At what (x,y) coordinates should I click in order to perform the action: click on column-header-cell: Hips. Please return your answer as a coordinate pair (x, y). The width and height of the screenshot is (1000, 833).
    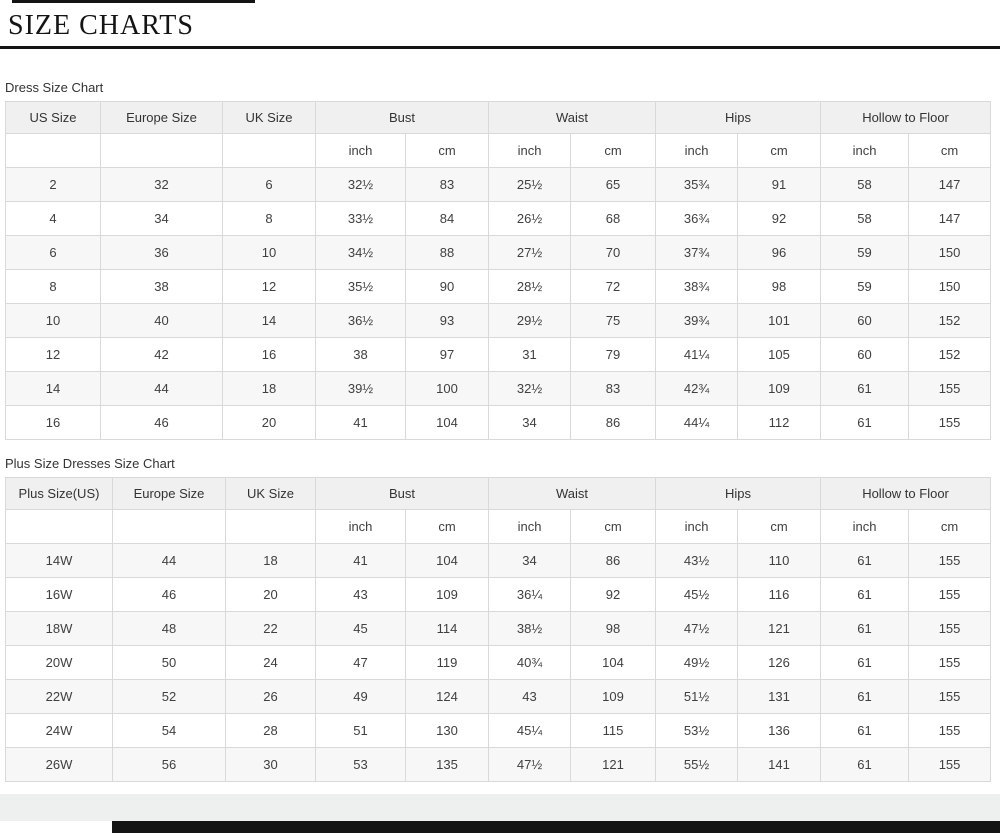
    Looking at the image, I should click on (738, 117).